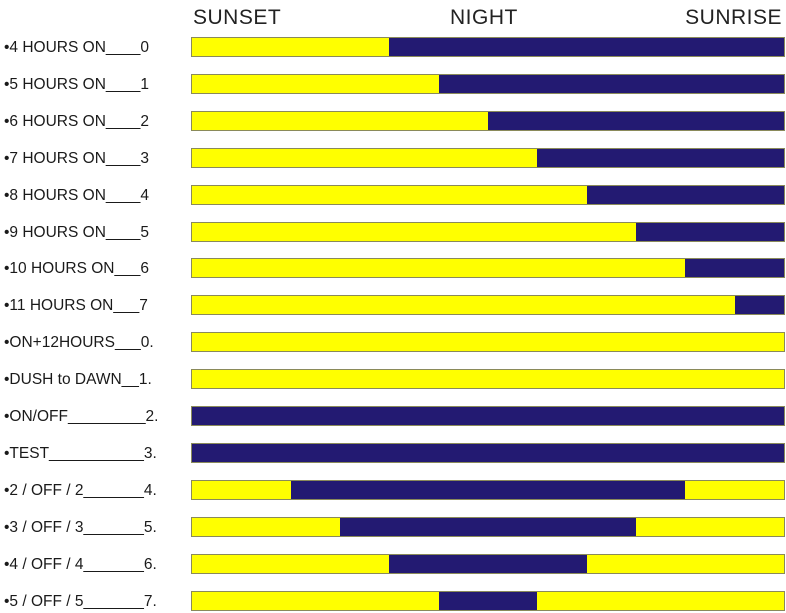 This screenshot has height=613, width=786. I want to click on sunset-label: SUNSET, so click(237, 17).